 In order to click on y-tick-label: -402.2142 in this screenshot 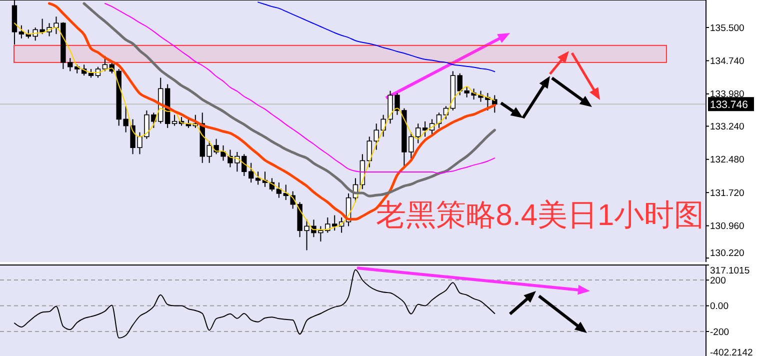, I will do `click(731, 352)`.